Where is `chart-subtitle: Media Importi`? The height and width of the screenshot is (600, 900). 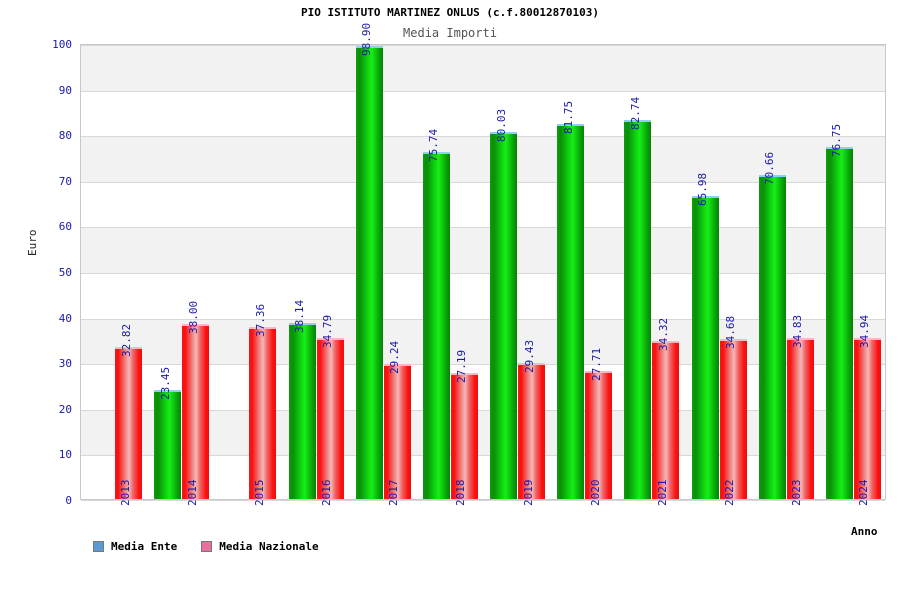 chart-subtitle: Media Importi is located at coordinates (450, 33).